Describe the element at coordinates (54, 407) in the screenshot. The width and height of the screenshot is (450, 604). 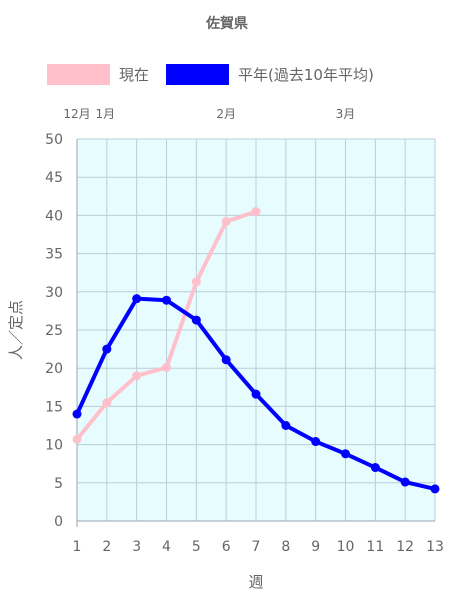
I see `y-tick-label: 15` at that location.